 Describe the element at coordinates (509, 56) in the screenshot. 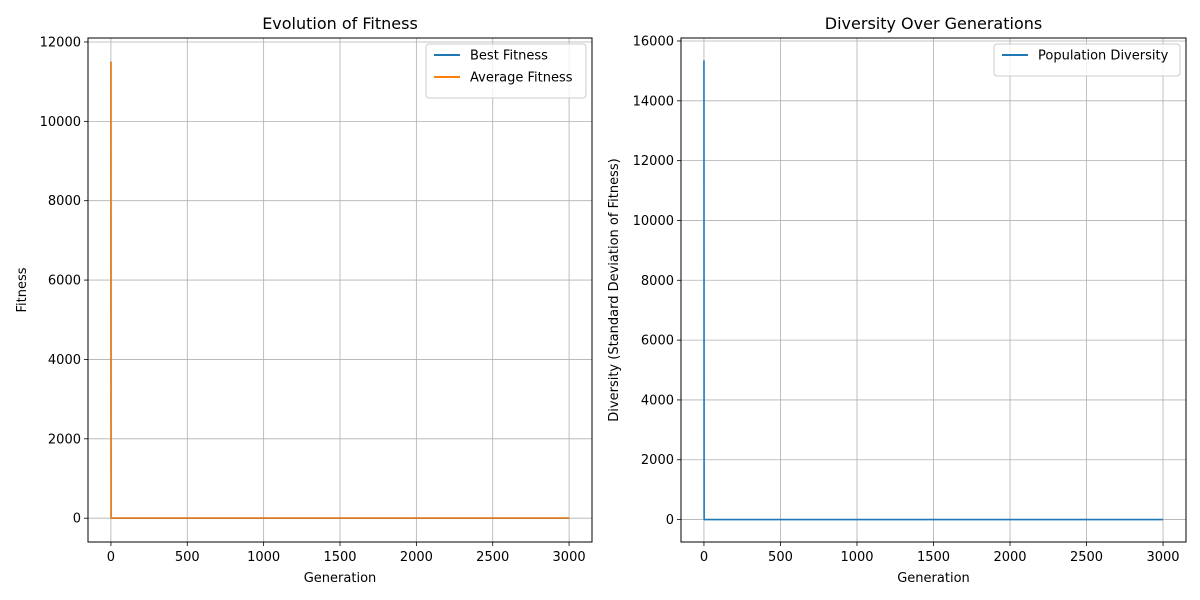

I see `legend-label-best-fitness: Best Fitness` at that location.